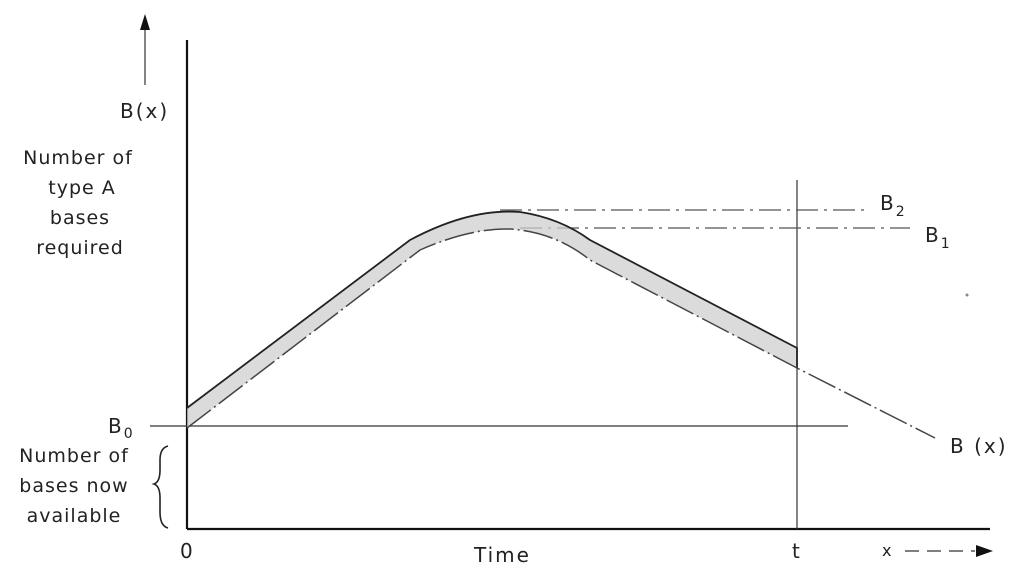 The height and width of the screenshot is (569, 1021). Describe the element at coordinates (121, 428) in the screenshot. I see `b0-label: B0` at that location.